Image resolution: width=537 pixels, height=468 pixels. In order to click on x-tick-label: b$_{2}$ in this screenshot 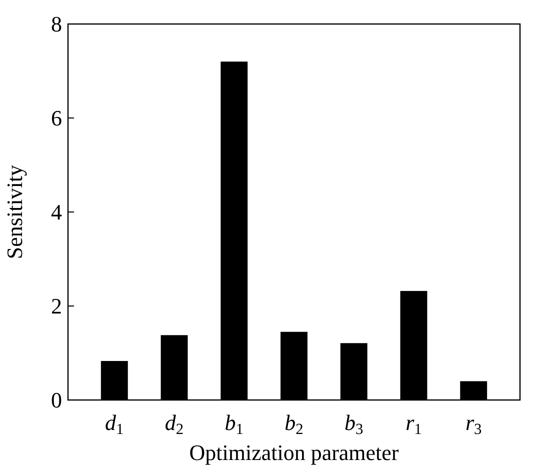, I will do `click(294, 424)`.